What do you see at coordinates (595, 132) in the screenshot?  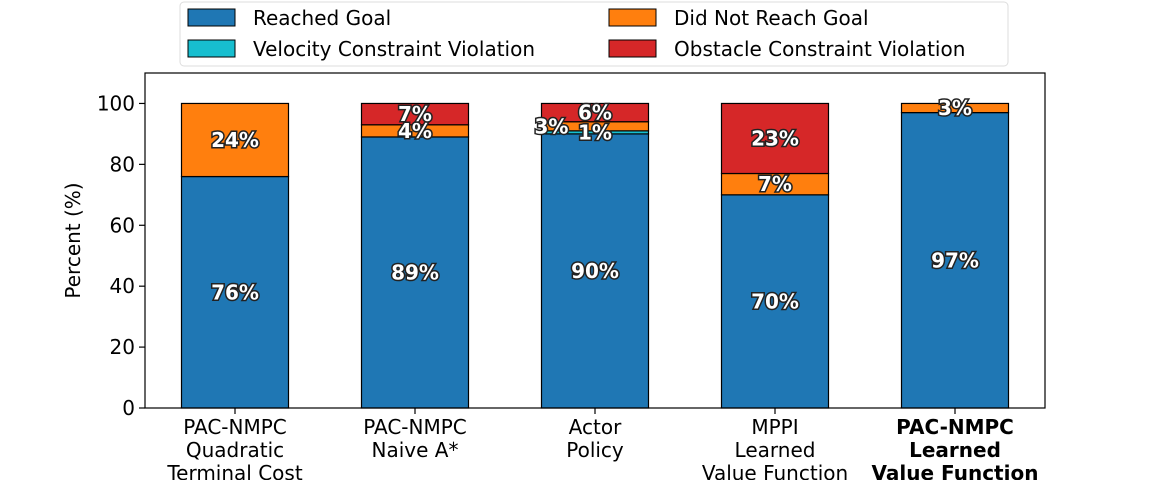 I see `data-label: 1%` at bounding box center [595, 132].